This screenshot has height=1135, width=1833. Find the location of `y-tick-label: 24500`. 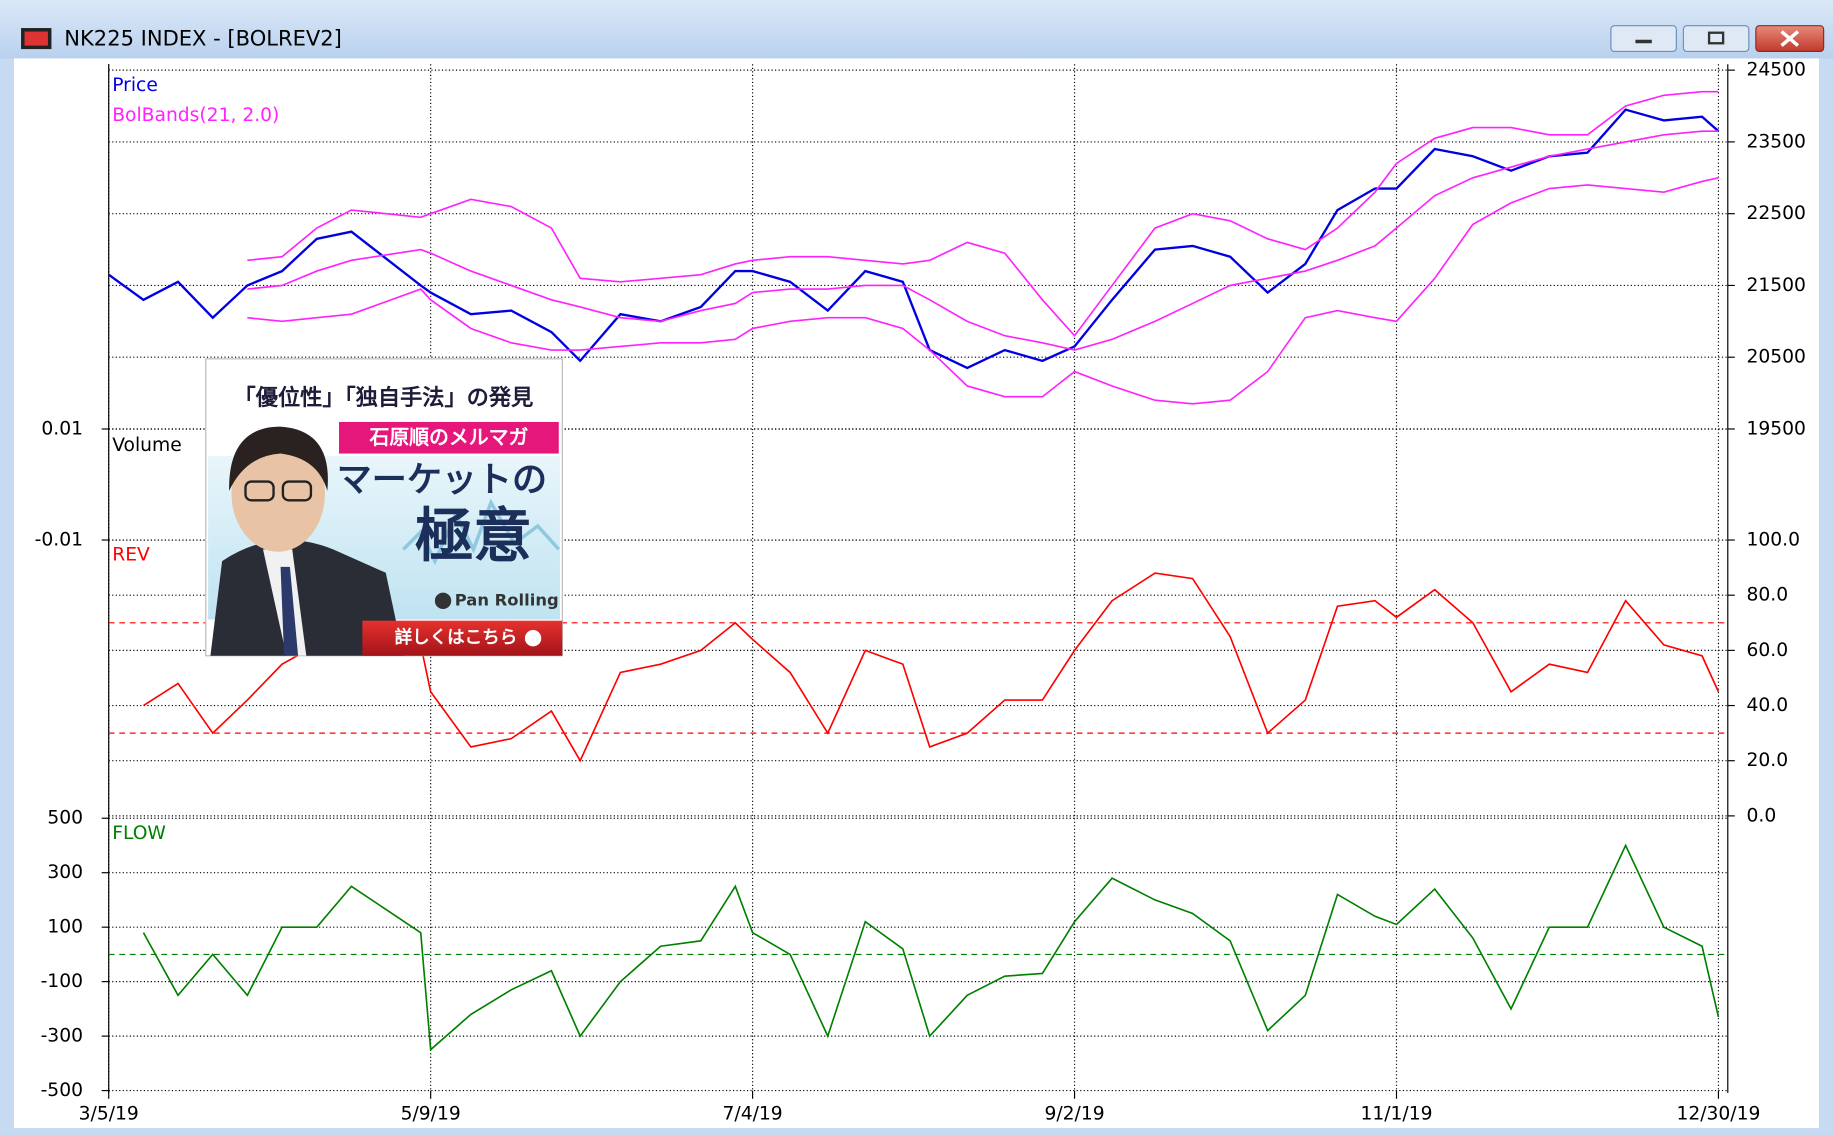

y-tick-label: 24500 is located at coordinates (1775, 70).